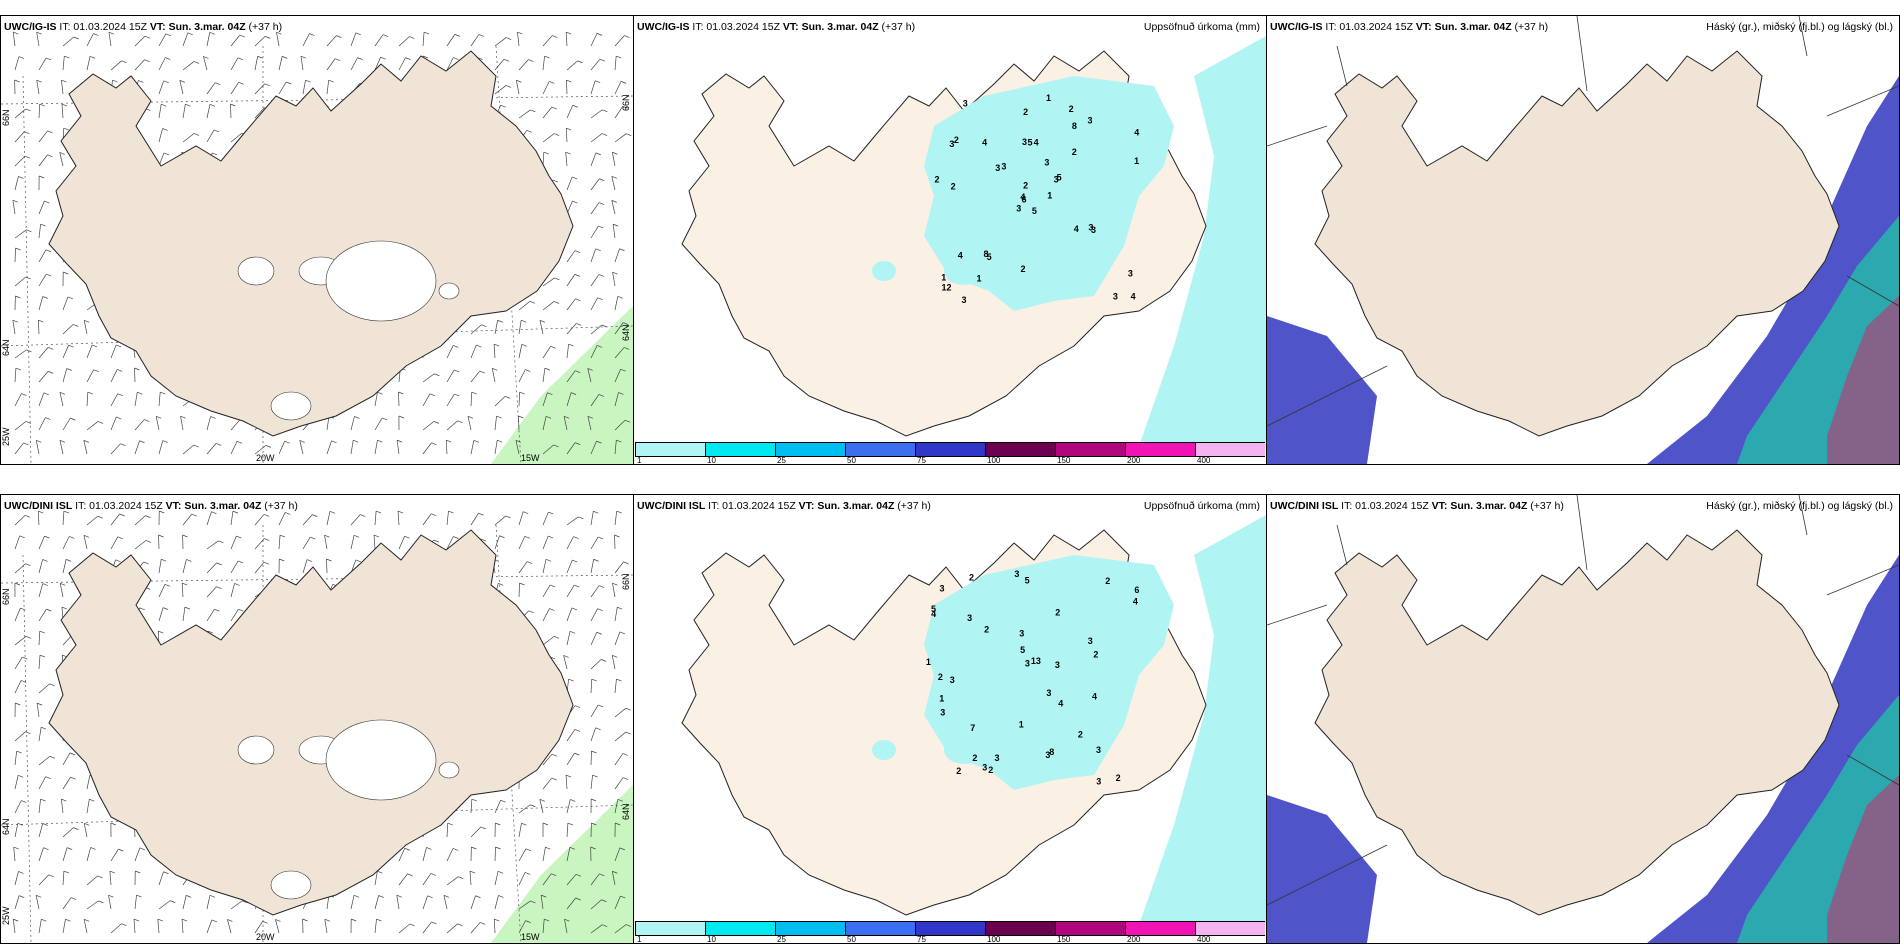 The image size is (1900, 950). Describe the element at coordinates (27, 748) in the screenshot. I see `graticule-line` at that location.